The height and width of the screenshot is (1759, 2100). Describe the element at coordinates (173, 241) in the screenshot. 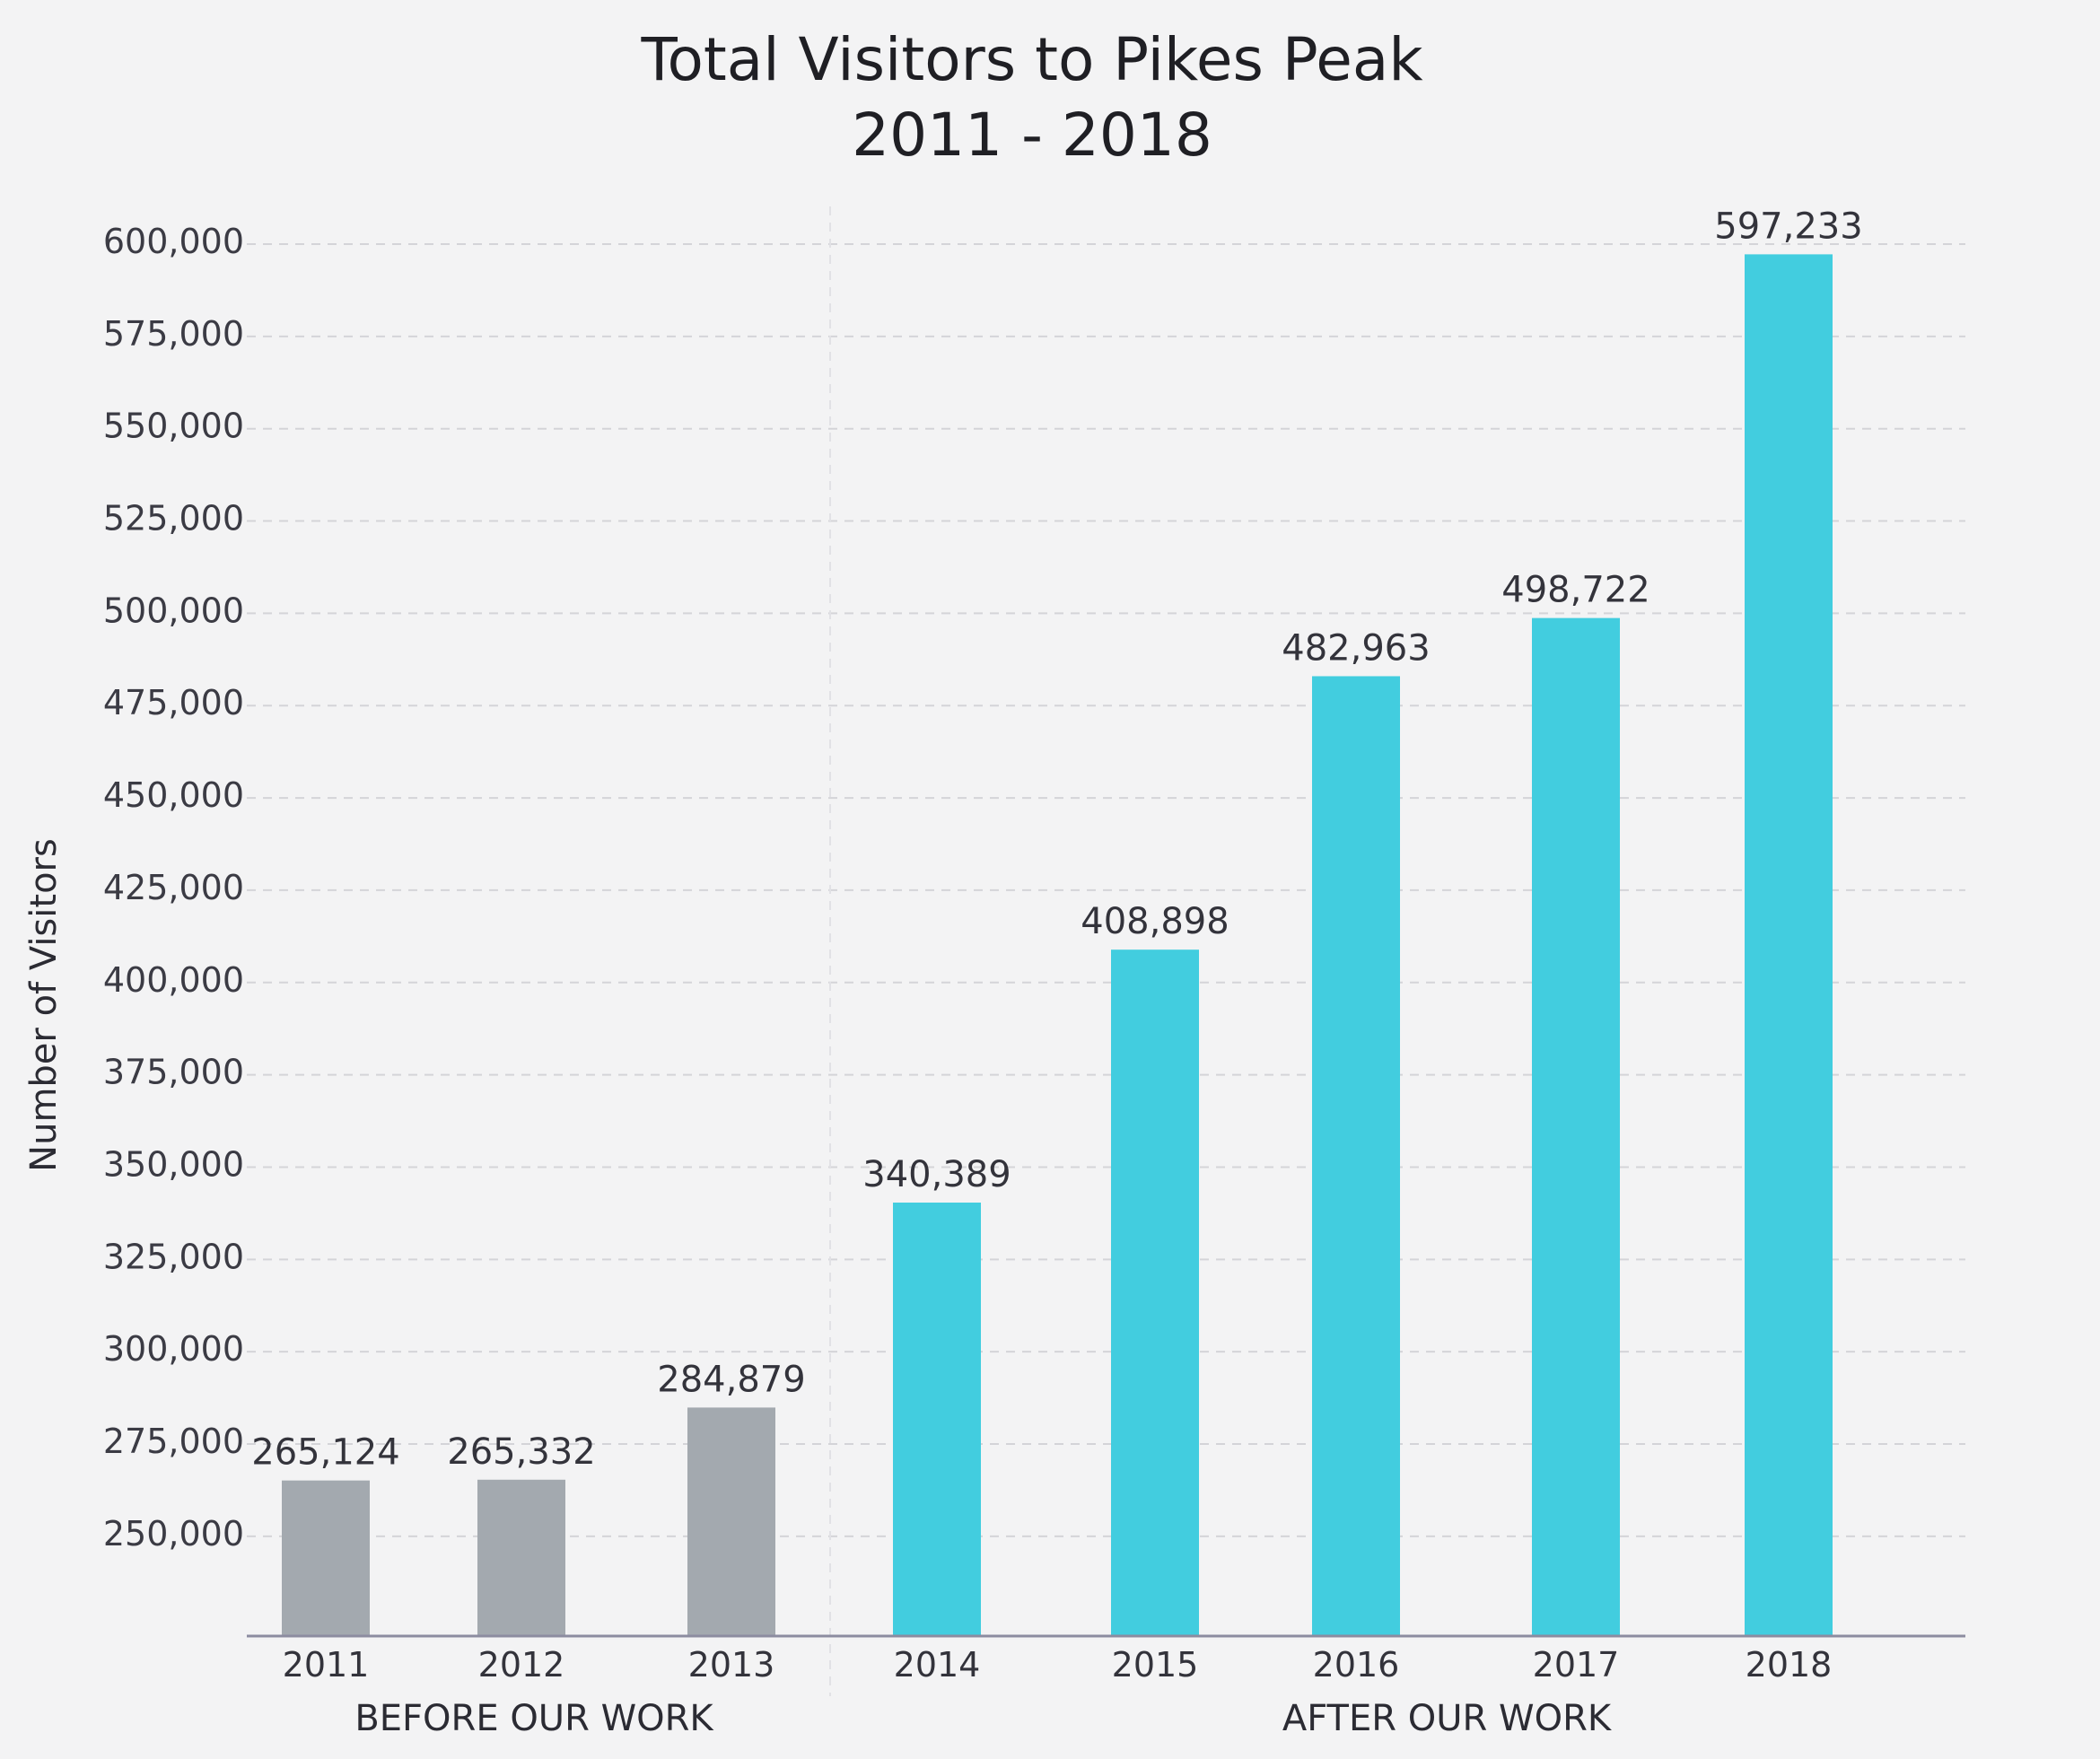

I see `y-tick-label: 600,000` at that location.